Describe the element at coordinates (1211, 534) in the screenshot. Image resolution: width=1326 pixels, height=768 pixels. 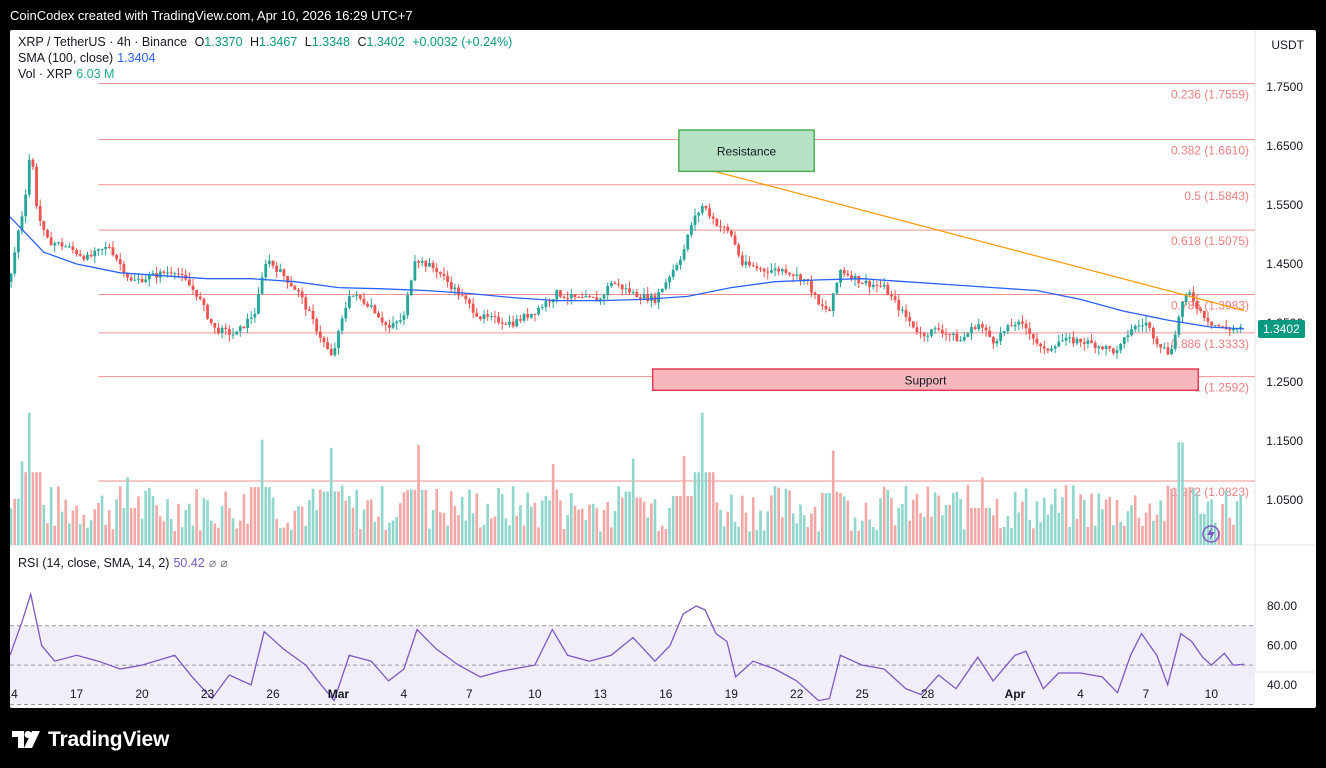
I see `lightning-icon-bolt` at that location.